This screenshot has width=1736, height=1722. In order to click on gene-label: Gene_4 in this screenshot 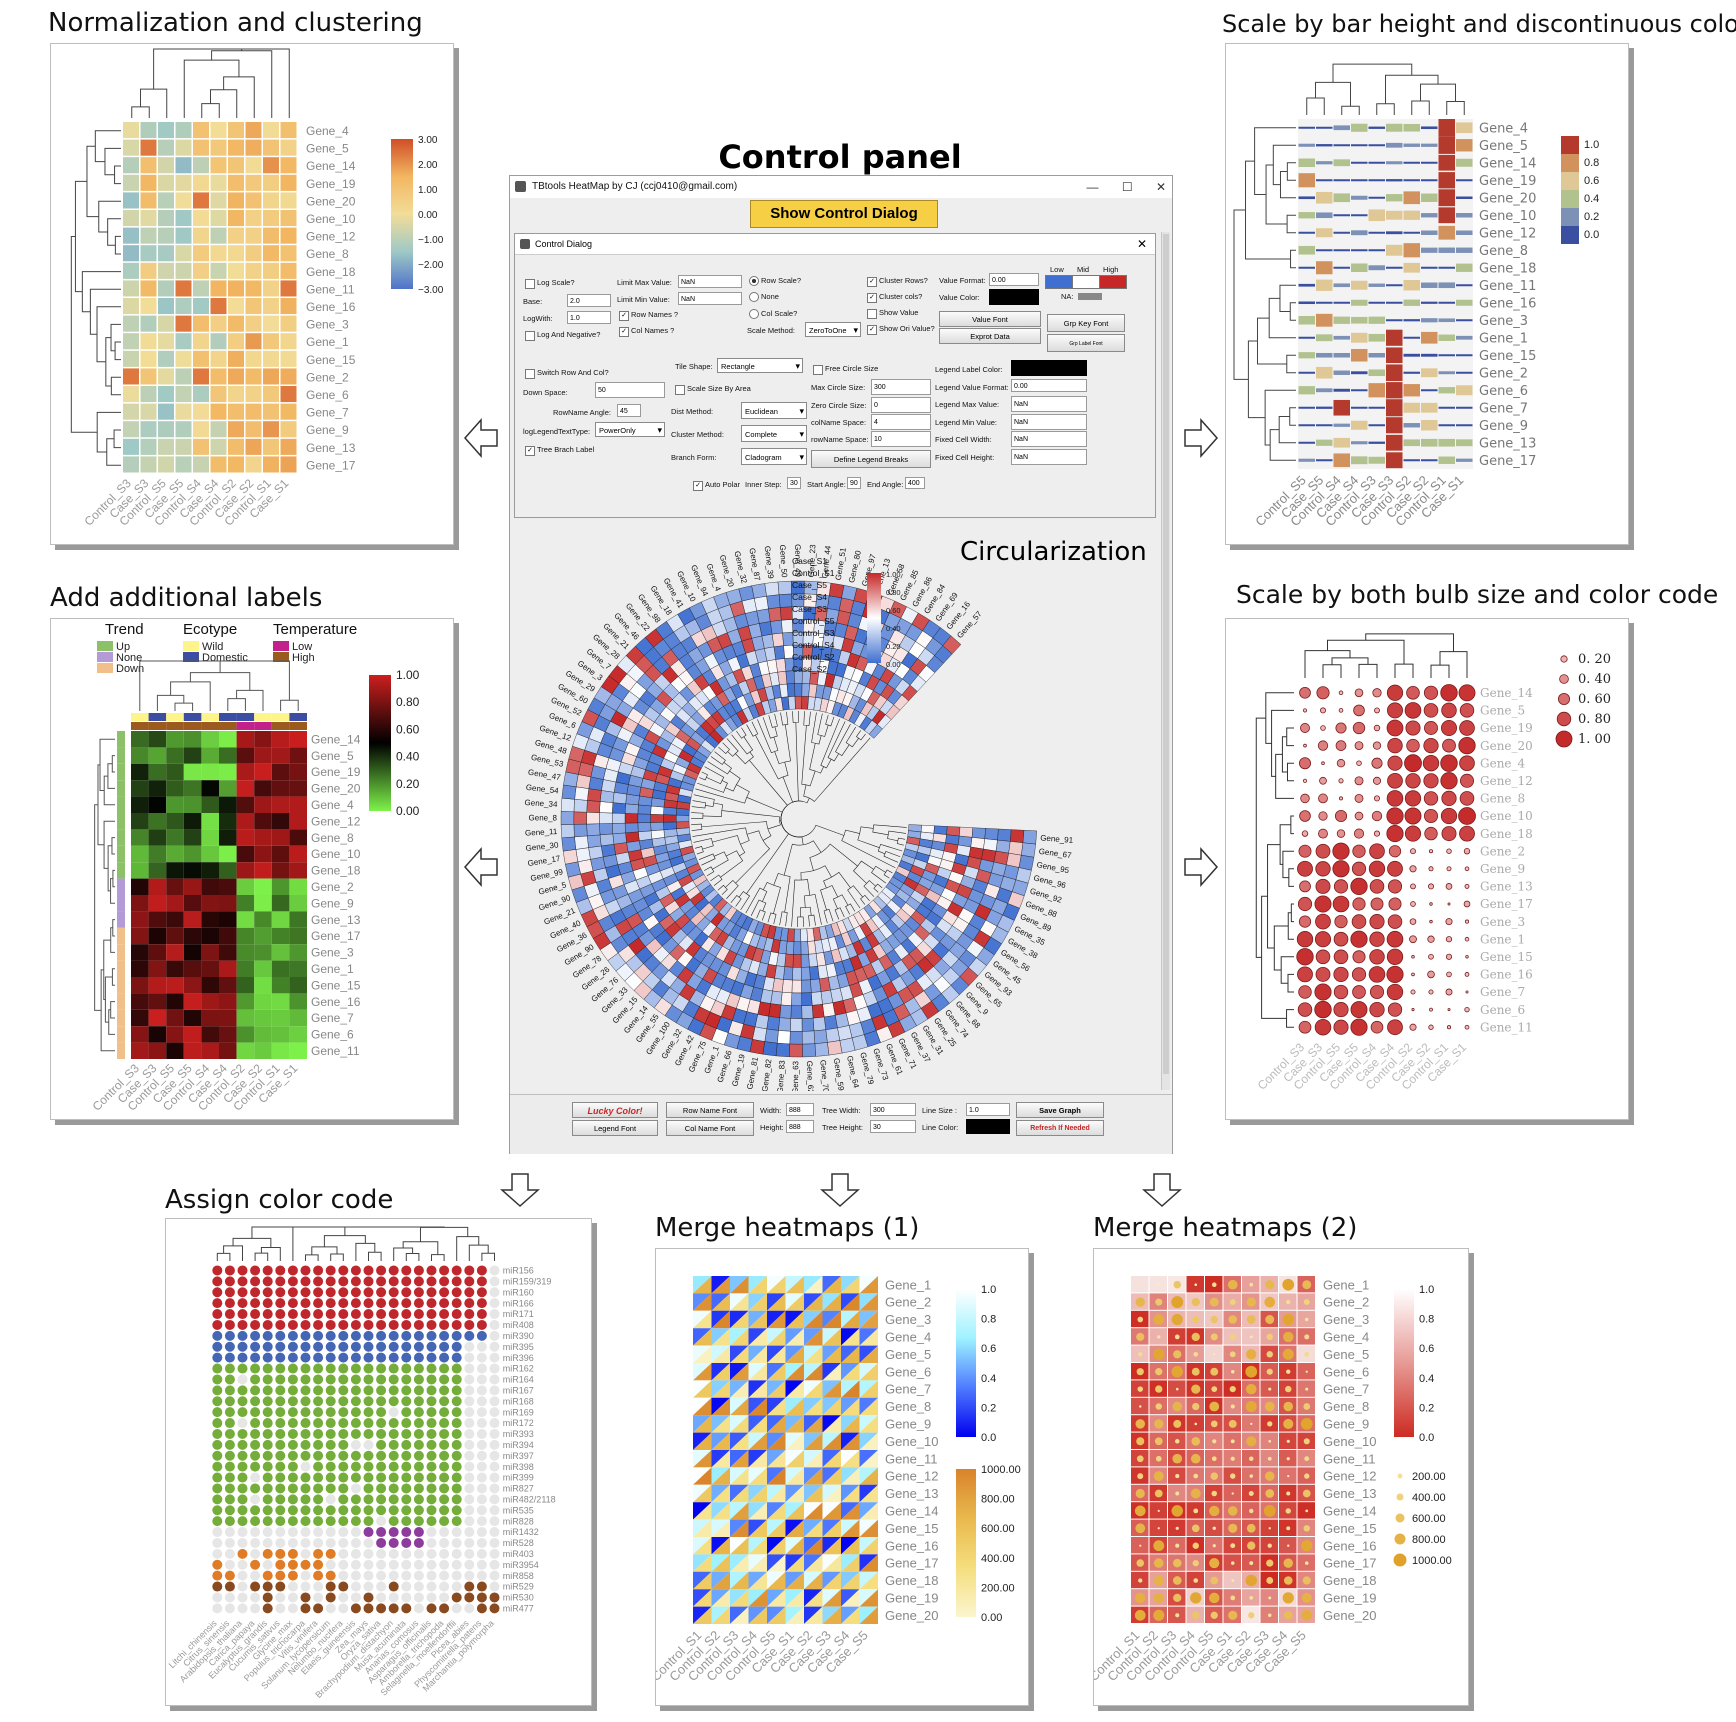, I will do `click(908, 1336)`.